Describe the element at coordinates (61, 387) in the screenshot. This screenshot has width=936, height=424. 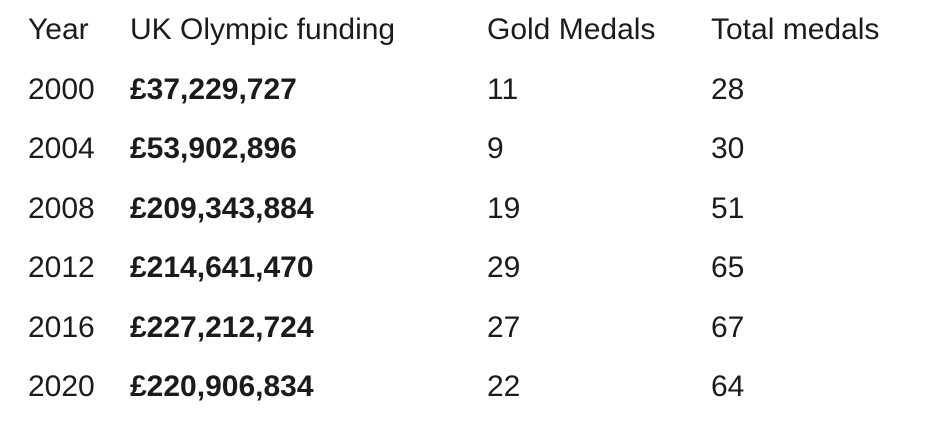
I see `year-cell: 2020` at that location.